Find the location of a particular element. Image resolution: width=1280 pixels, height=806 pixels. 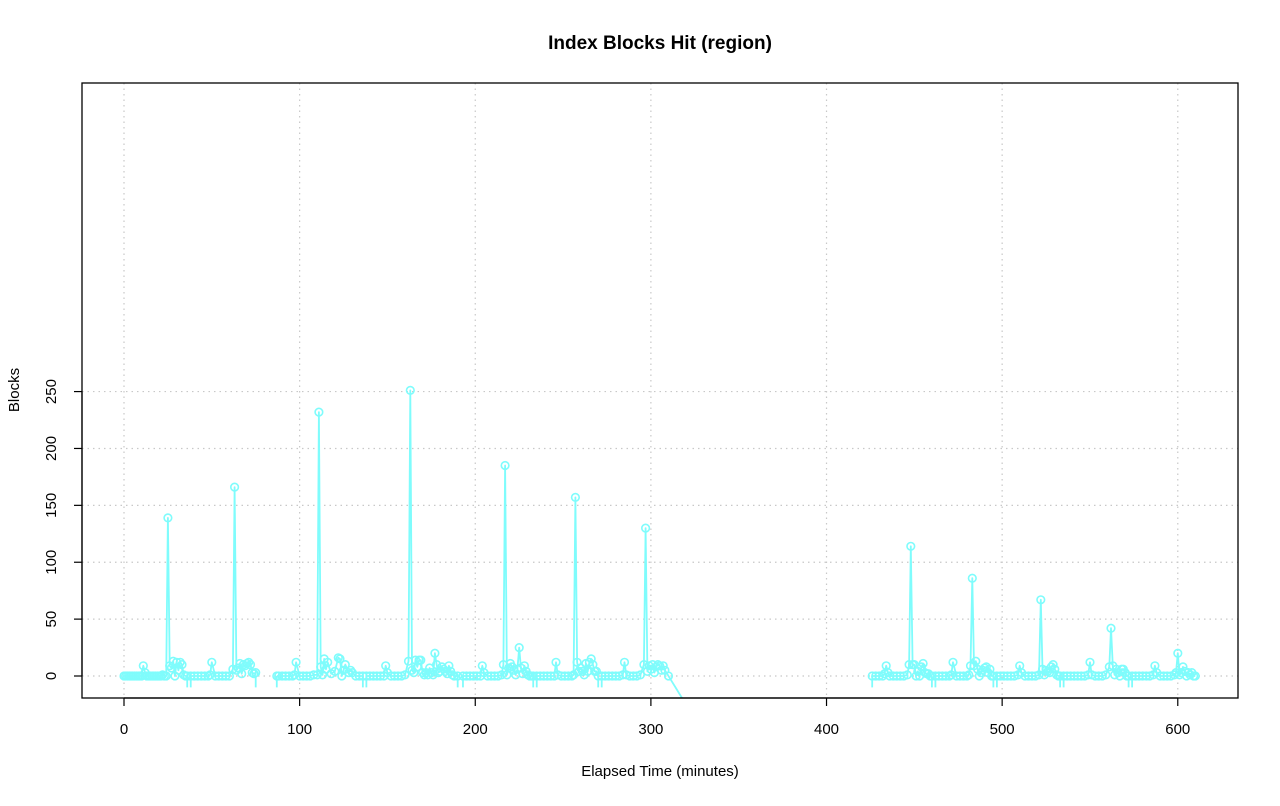

x-tick-label: 300 is located at coordinates (650, 729).